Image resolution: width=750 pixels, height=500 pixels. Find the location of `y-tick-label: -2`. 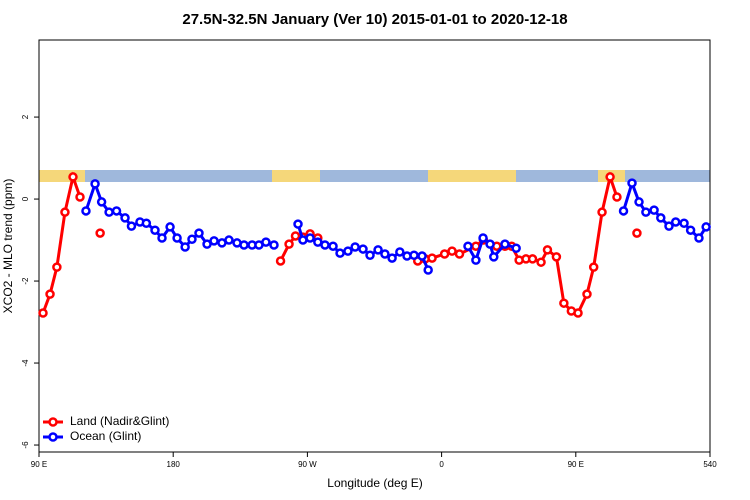

y-tick-label: -2 is located at coordinates (25, 281).